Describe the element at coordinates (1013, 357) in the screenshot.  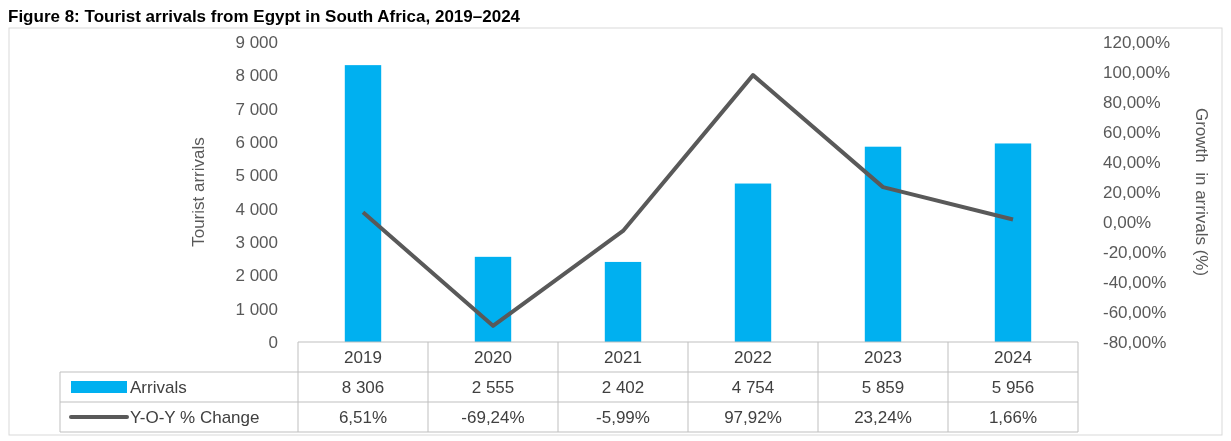
I see `x-tick-label: 2024` at that location.